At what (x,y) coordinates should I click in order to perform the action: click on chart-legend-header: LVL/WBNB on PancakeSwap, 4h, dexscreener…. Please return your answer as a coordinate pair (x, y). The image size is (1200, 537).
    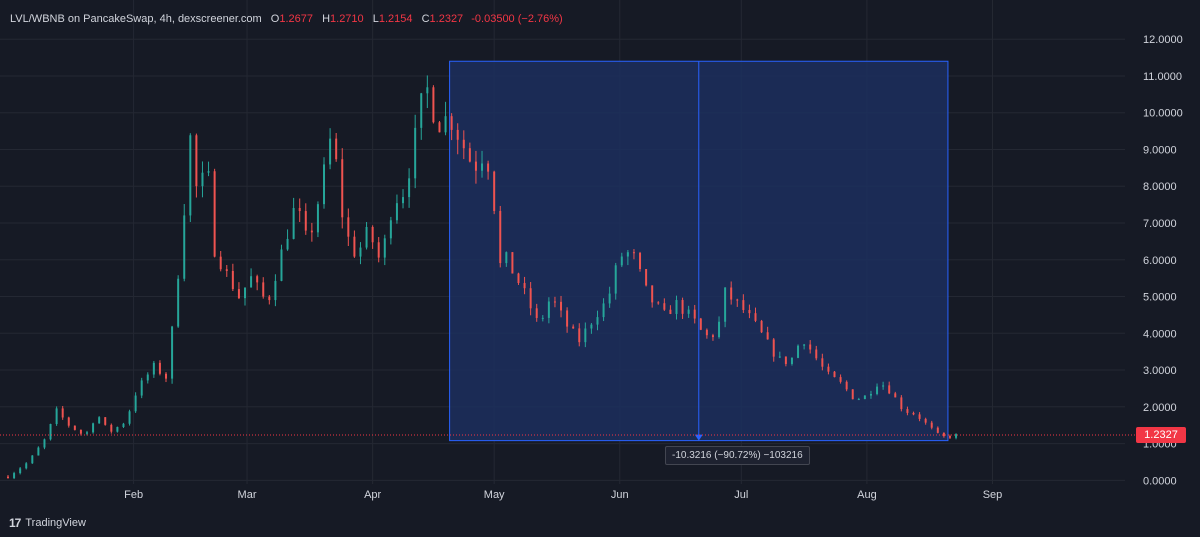
    Looking at the image, I should click on (286, 19).